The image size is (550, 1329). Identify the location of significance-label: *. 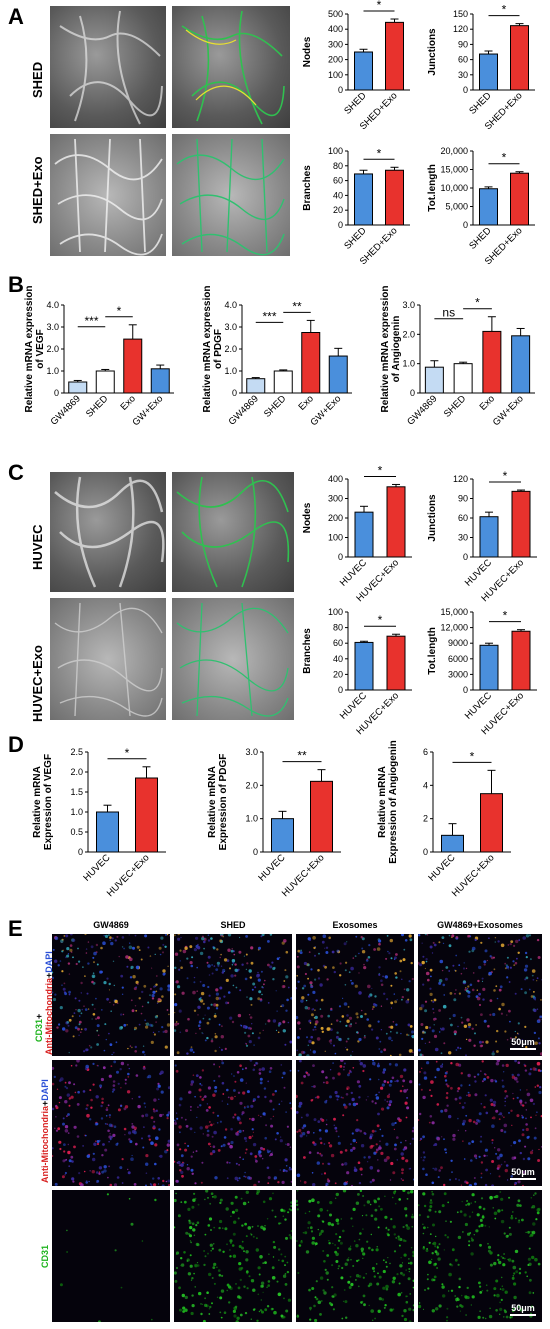
(127, 753).